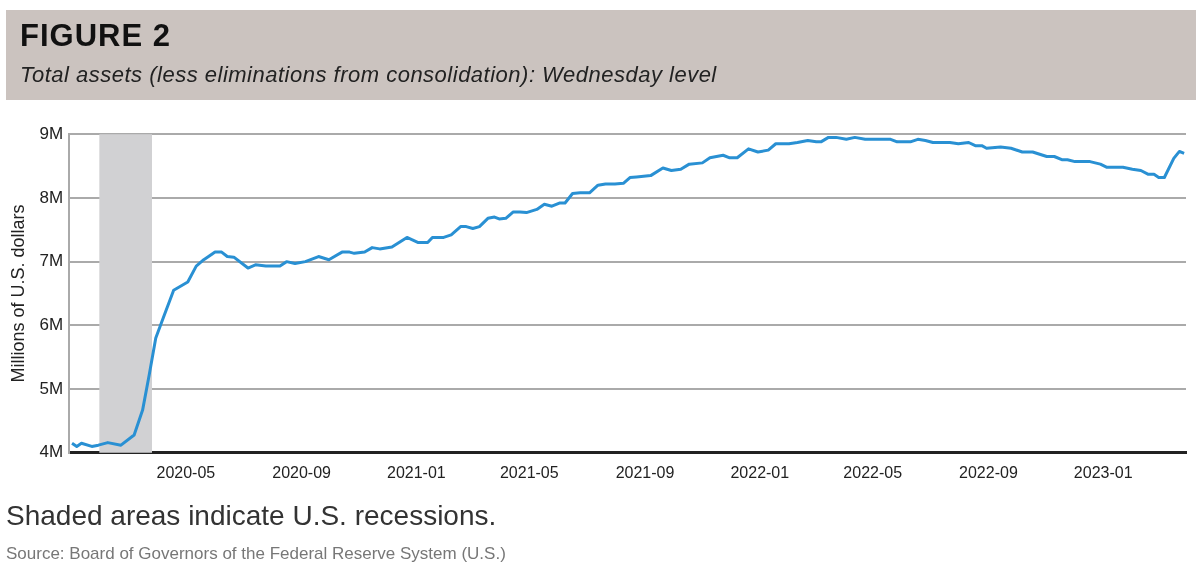 The height and width of the screenshot is (578, 1200). I want to click on chart-title: FIGURE 2, so click(95, 36).